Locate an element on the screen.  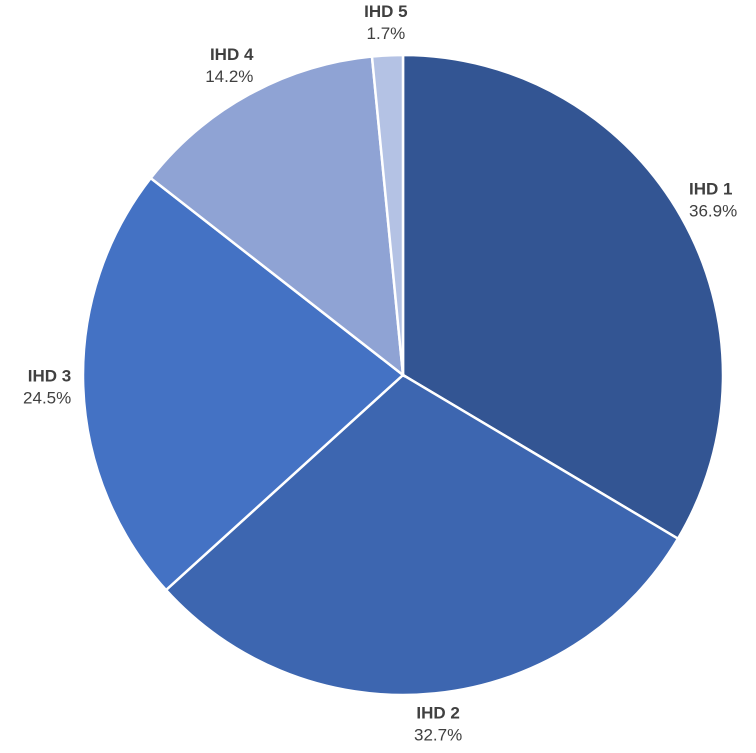
category-label: IHD 4 is located at coordinates (232, 54).